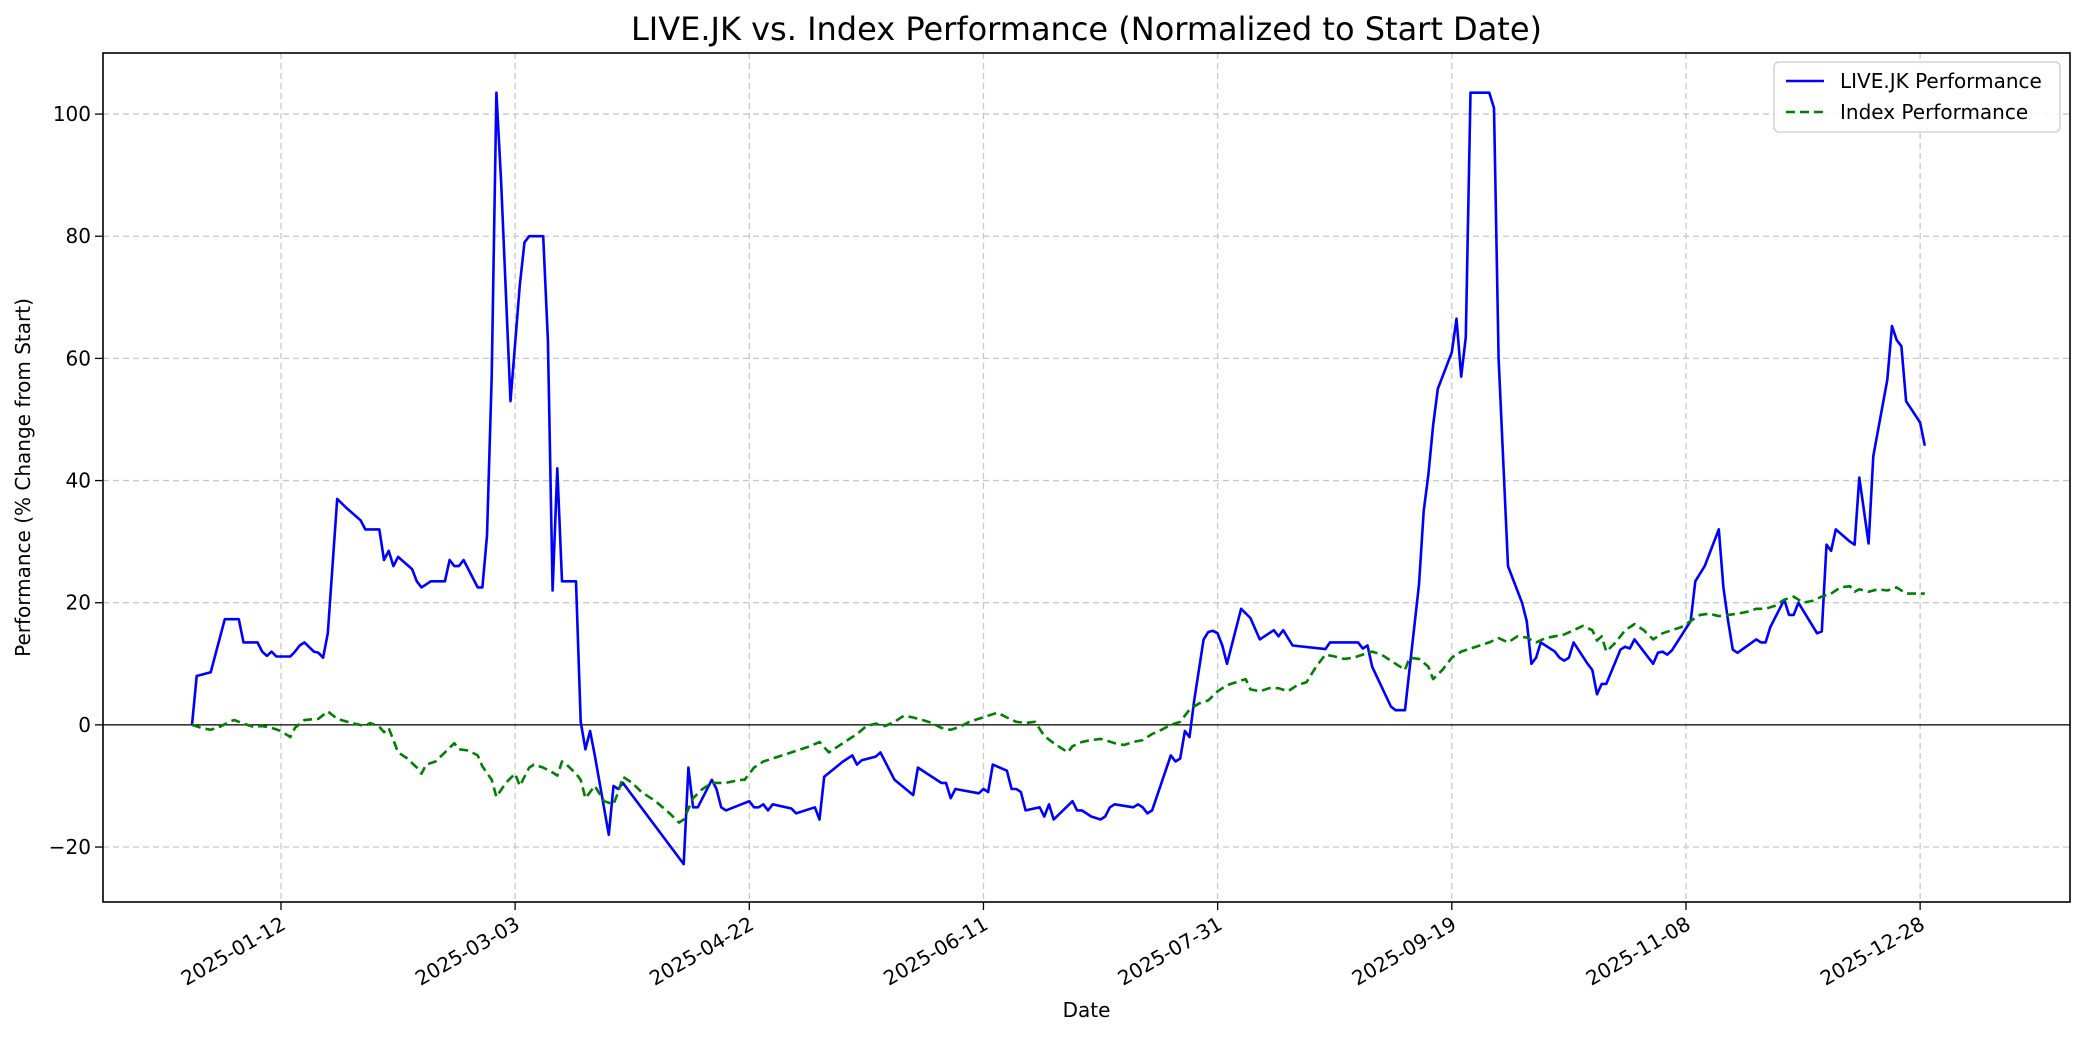 Image resolution: width=2084 pixels, height=1039 pixels. I want to click on x-tick-label: 2025-01-12, so click(233, 951).